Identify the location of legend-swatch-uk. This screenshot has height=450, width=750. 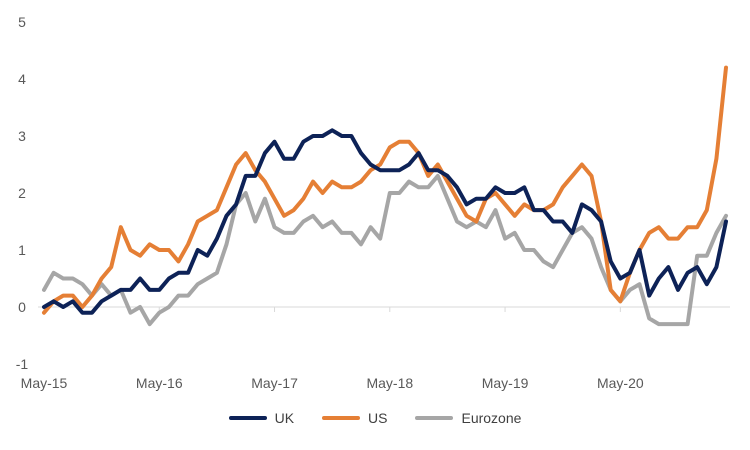
(247, 418).